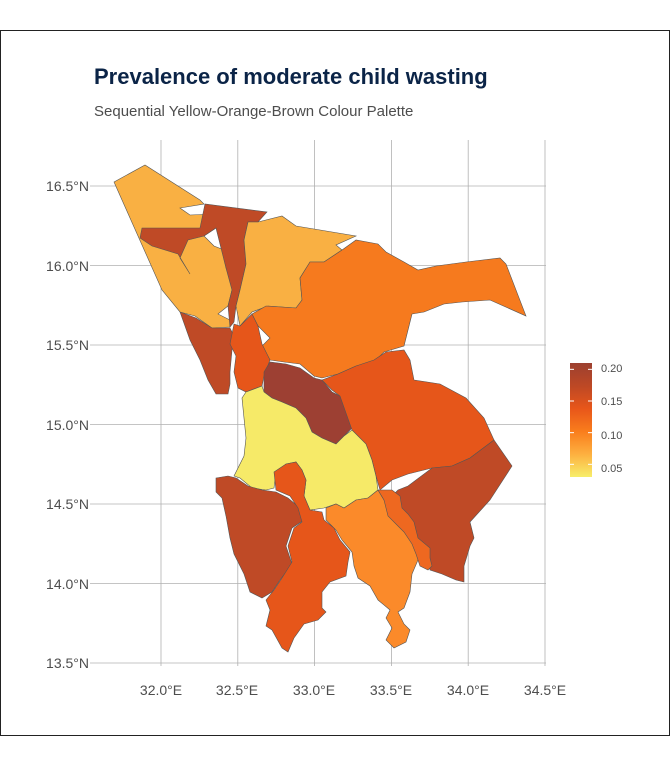  Describe the element at coordinates (207, 353) in the screenshot. I see `region-west-mid` at that location.